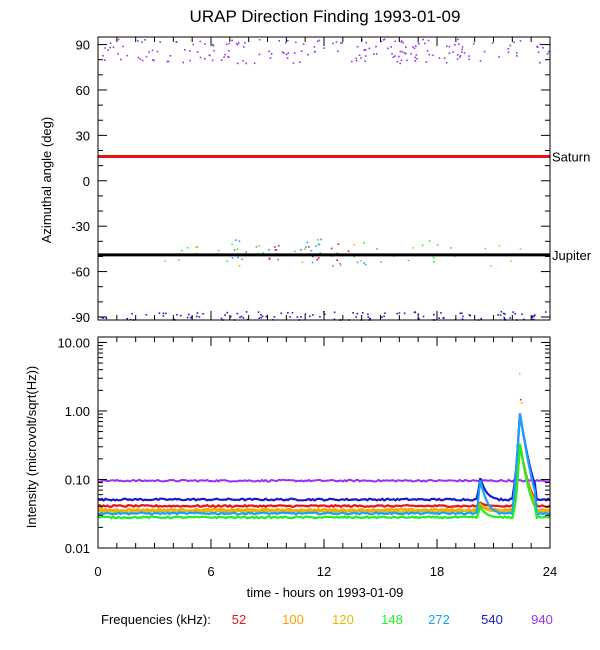  I want to click on azimuth-ytick-label: -30, so click(80, 226).